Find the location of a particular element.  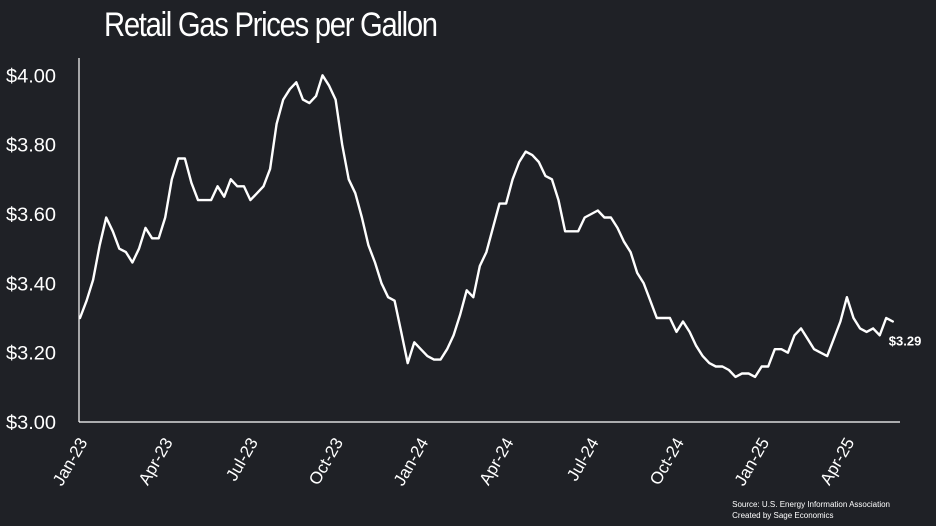

x-tick-label: Jul-24 is located at coordinates (583, 460).